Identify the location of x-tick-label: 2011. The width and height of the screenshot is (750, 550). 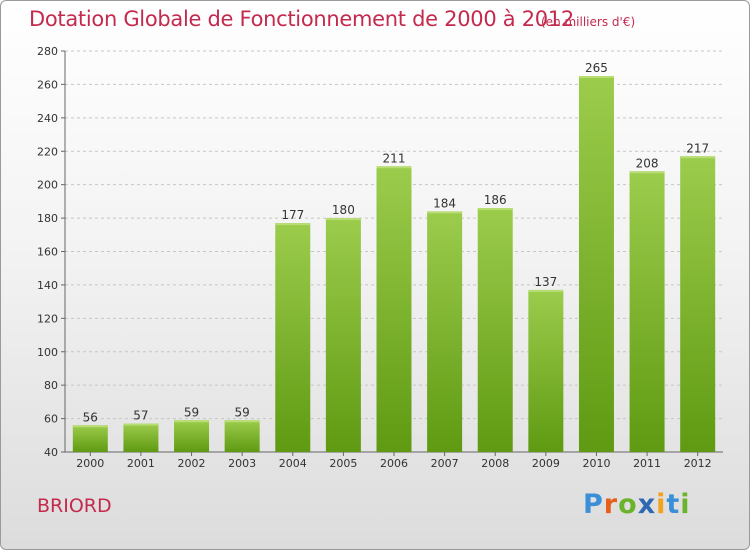
(647, 463).